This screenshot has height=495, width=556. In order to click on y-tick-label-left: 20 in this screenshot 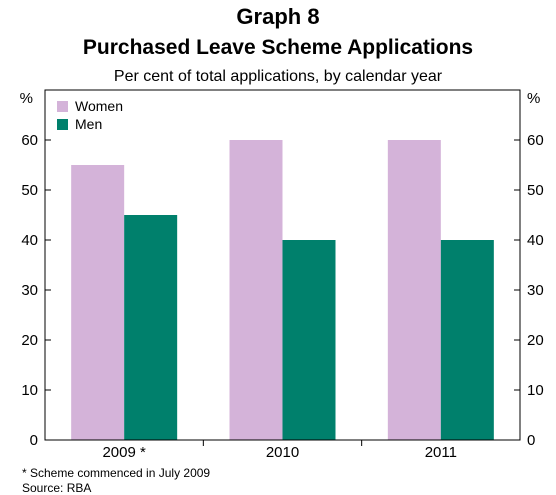, I will do `click(29, 340)`.